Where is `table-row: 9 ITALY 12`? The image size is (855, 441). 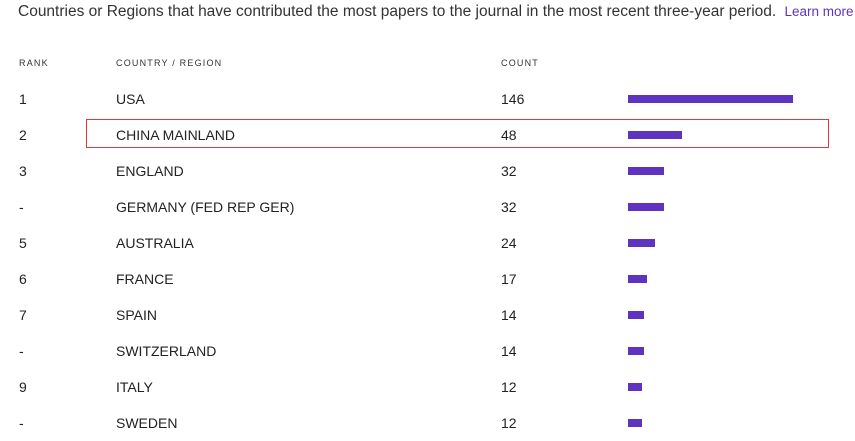 table-row: 9 ITALY 12 is located at coordinates (427, 387).